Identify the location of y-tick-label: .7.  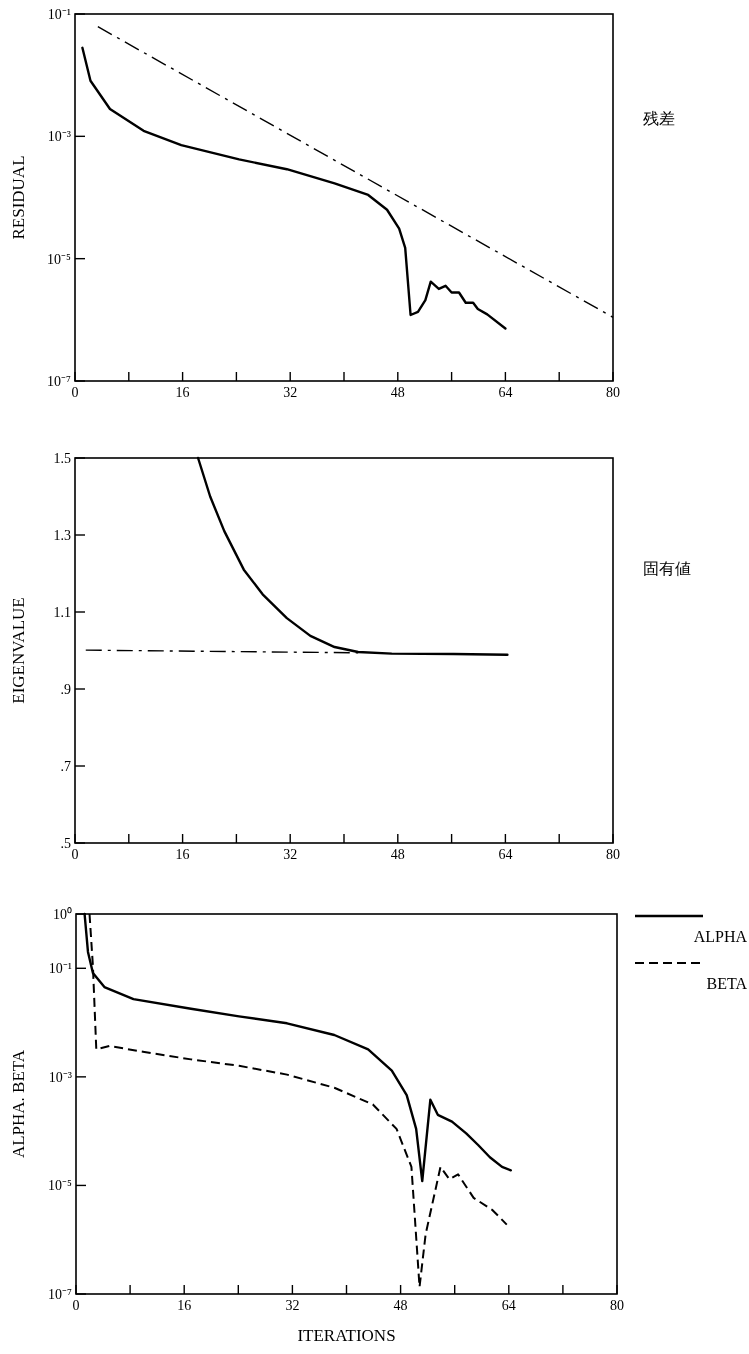
(65, 766).